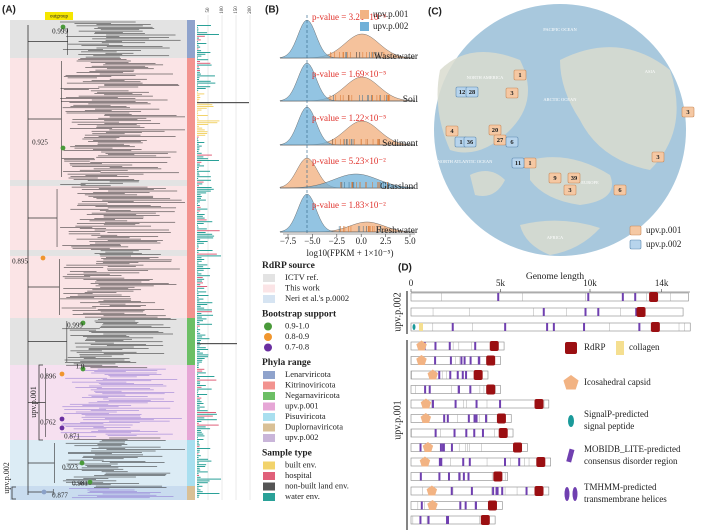  Describe the element at coordinates (63, 27) in the screenshot. I see `bootstrap-dot` at that location.